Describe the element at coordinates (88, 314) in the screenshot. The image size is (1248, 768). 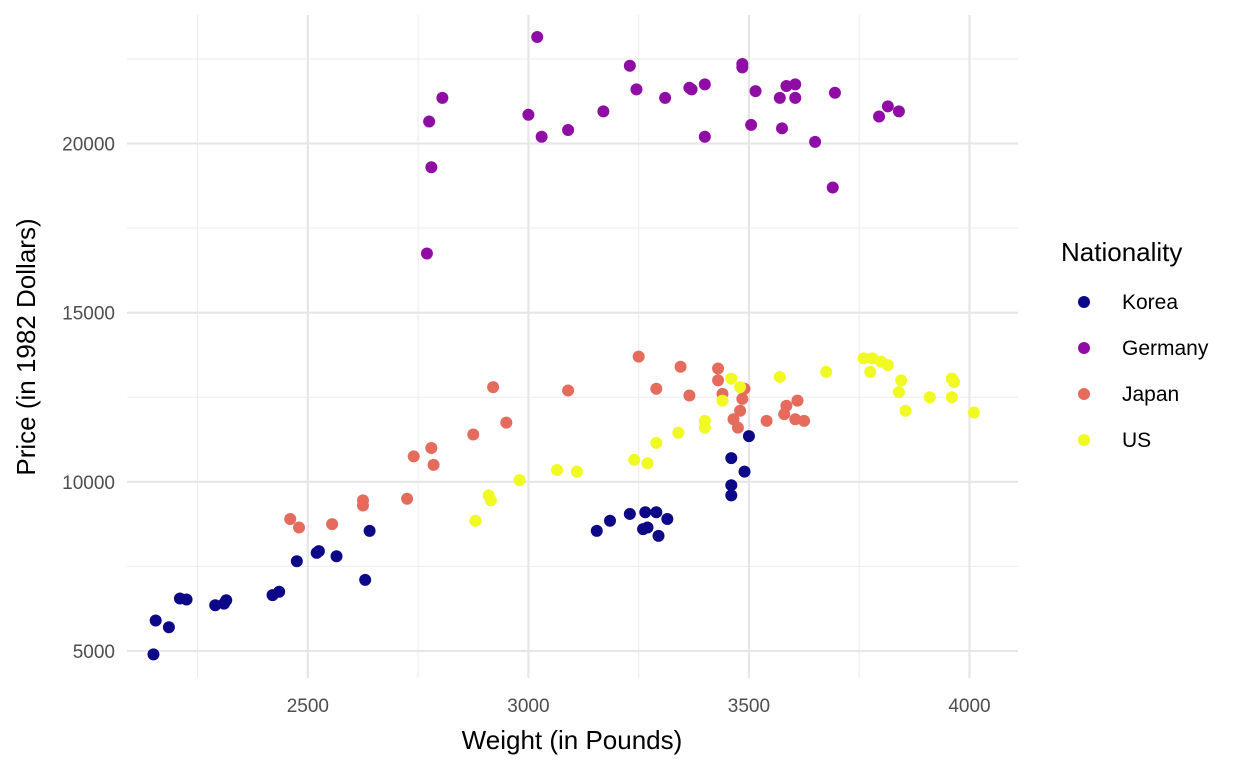
I see `y-tick-label: 15000` at that location.